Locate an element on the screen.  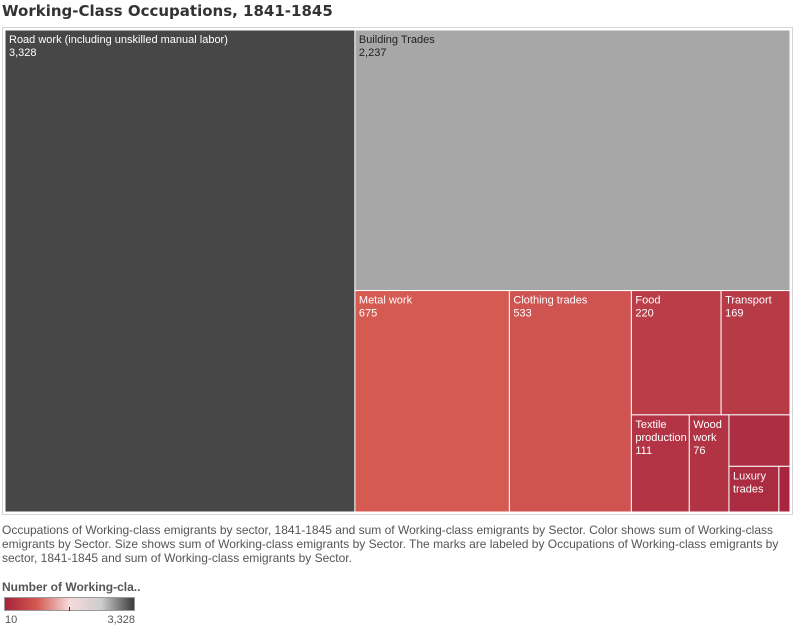
legend-title: Number of Working-cla.. is located at coordinates (71, 587).